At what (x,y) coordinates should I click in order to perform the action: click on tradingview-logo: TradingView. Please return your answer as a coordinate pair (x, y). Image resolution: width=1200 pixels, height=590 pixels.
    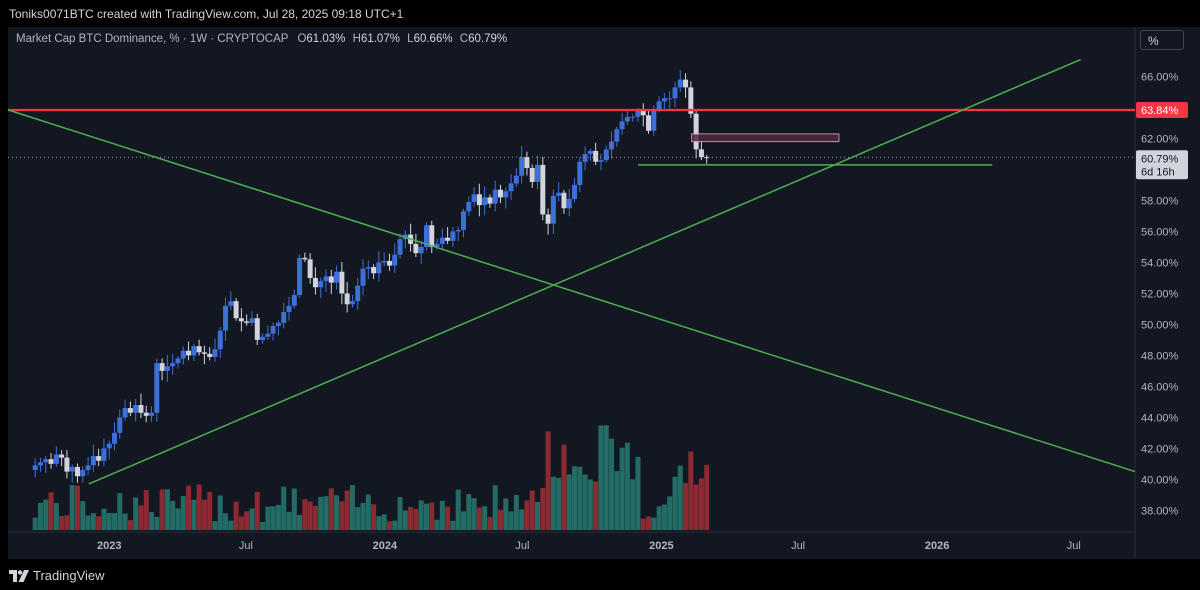
    Looking at the image, I should click on (57, 575).